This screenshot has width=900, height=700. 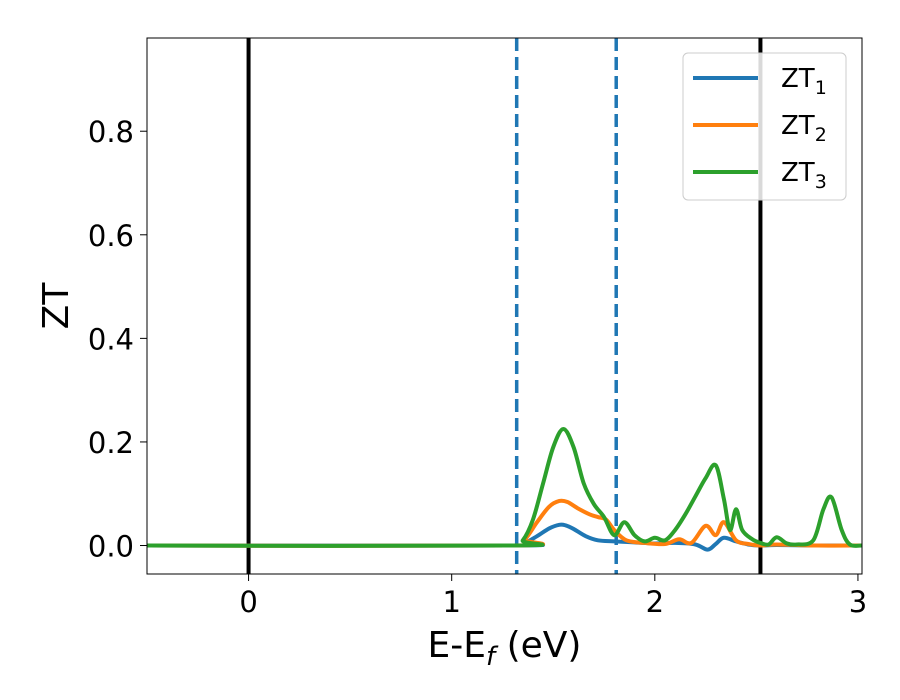 I want to click on x-tick-label: 0, so click(x=248, y=602).